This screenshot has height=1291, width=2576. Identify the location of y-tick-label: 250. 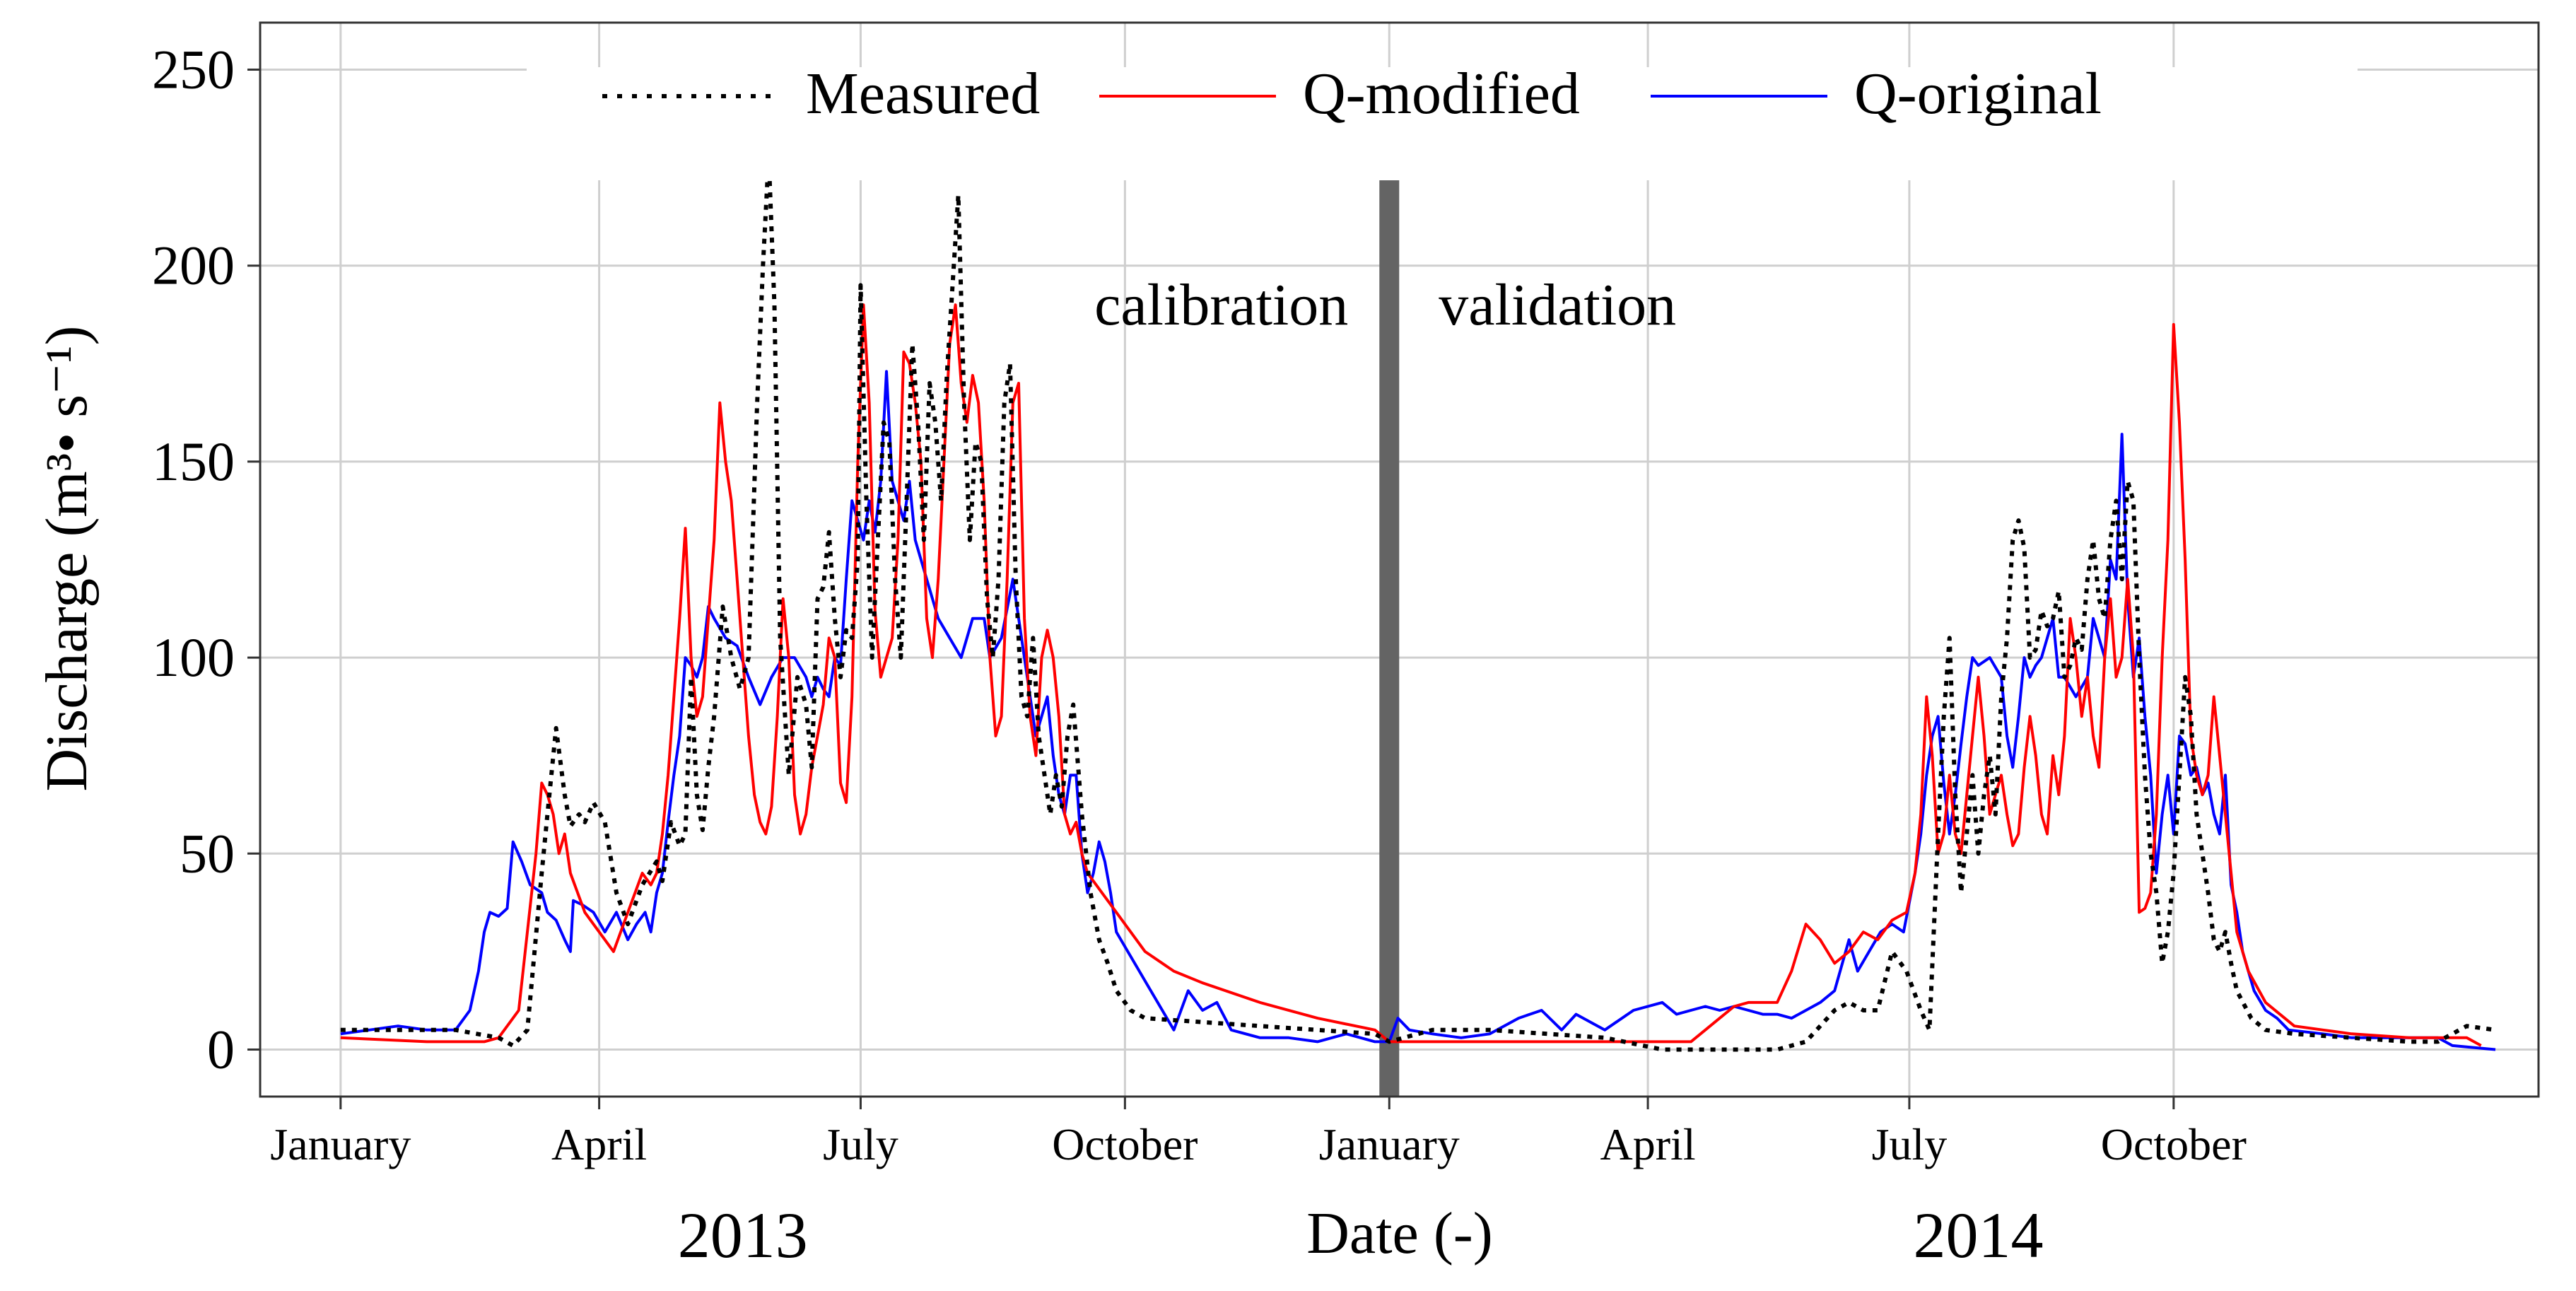
(194, 69).